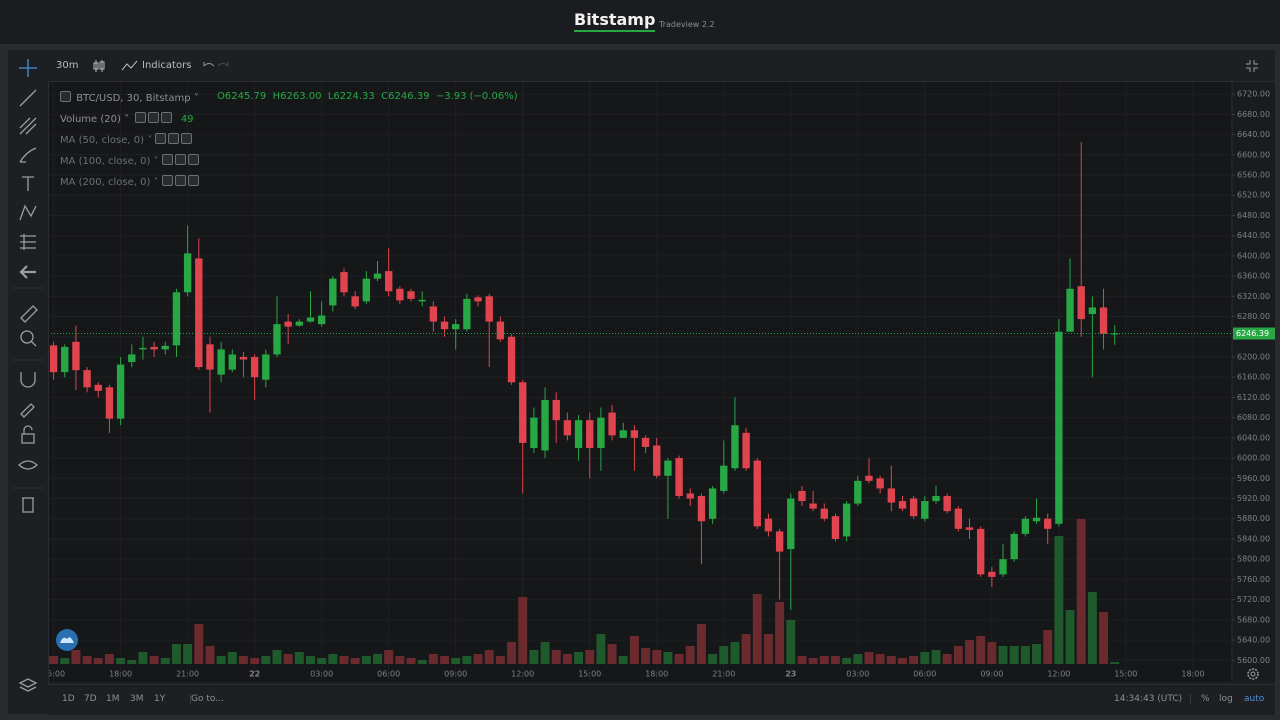 The width and height of the screenshot is (1280, 720). What do you see at coordinates (67, 640) in the screenshot?
I see `logo-icon` at bounding box center [67, 640].